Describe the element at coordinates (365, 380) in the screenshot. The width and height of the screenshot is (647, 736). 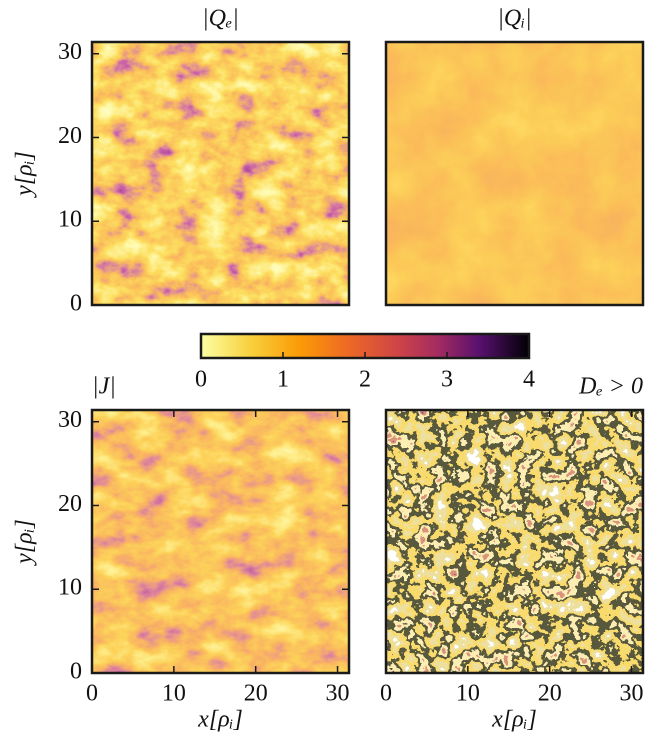
I see `colorbar-tick-label: 2` at that location.